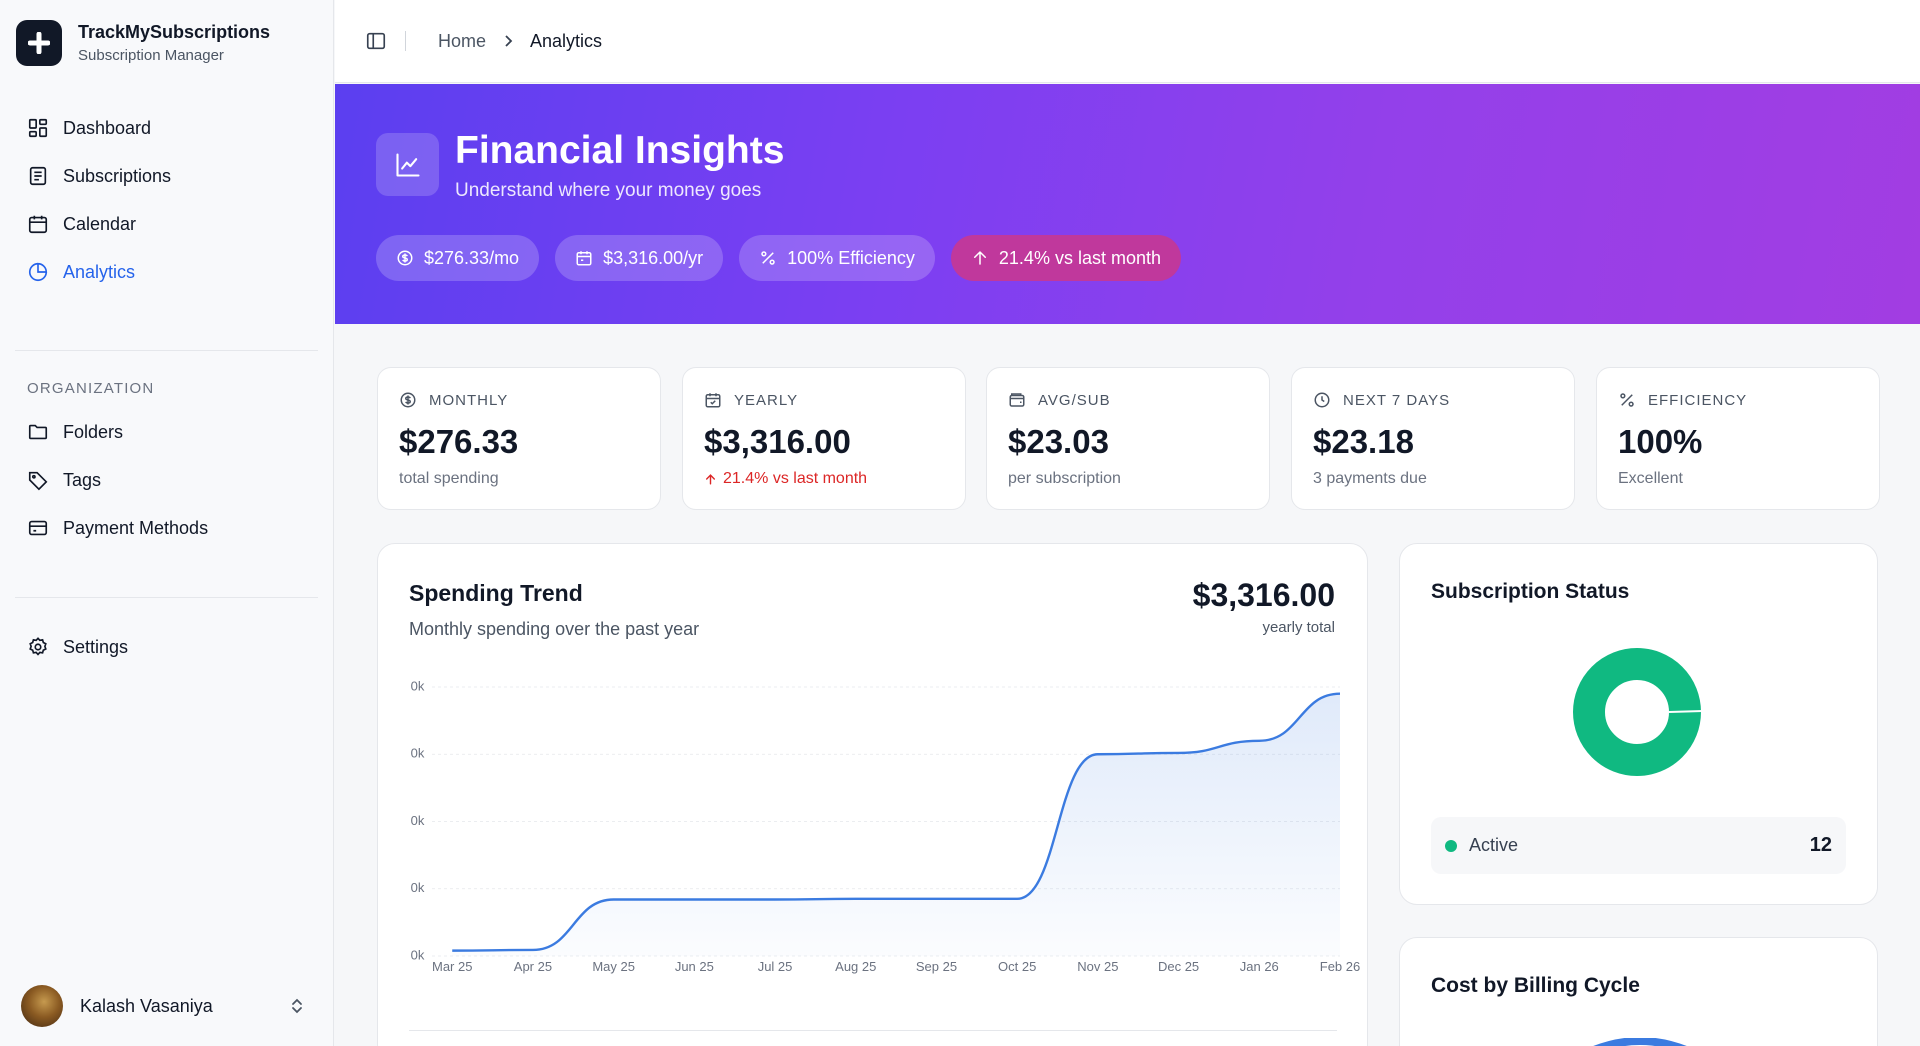 This screenshot has width=1920, height=1046. What do you see at coordinates (1079, 257) in the screenshot?
I see `pill-label: 21.4% vs last month` at bounding box center [1079, 257].